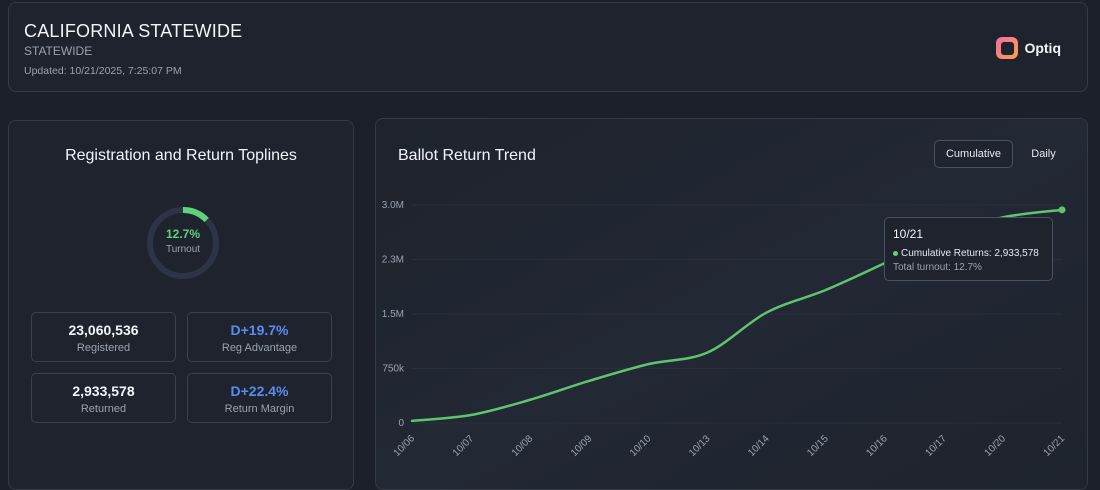 This screenshot has height=490, width=1100. Describe the element at coordinates (895, 253) in the screenshot. I see `series-dot-icon` at that location.